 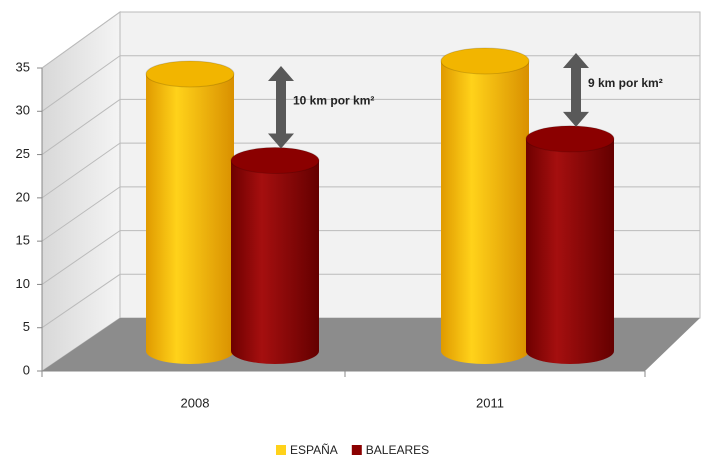 I want to click on annotation: 10 km por km², so click(x=333, y=100).